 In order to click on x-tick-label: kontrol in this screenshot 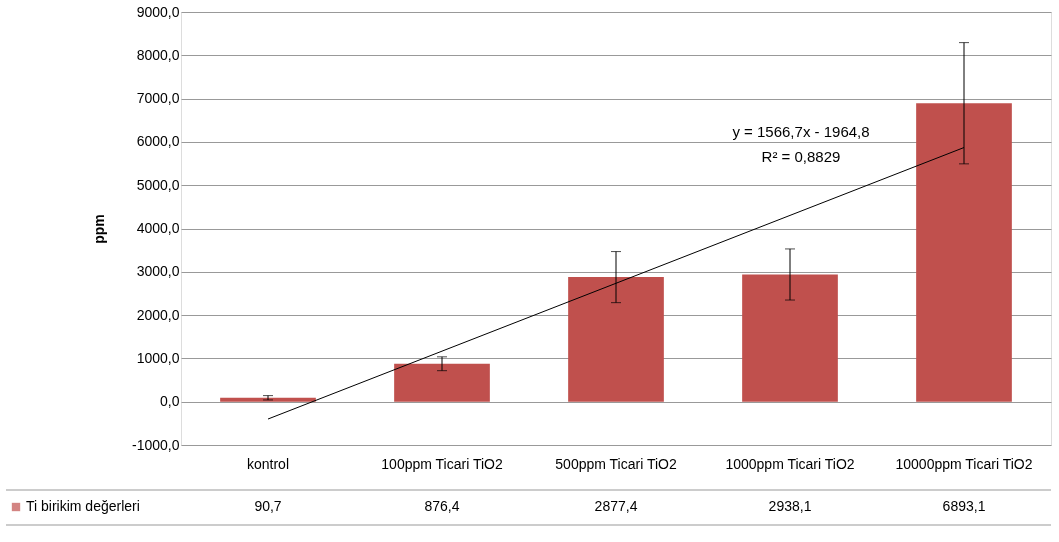, I will do `click(268, 463)`.